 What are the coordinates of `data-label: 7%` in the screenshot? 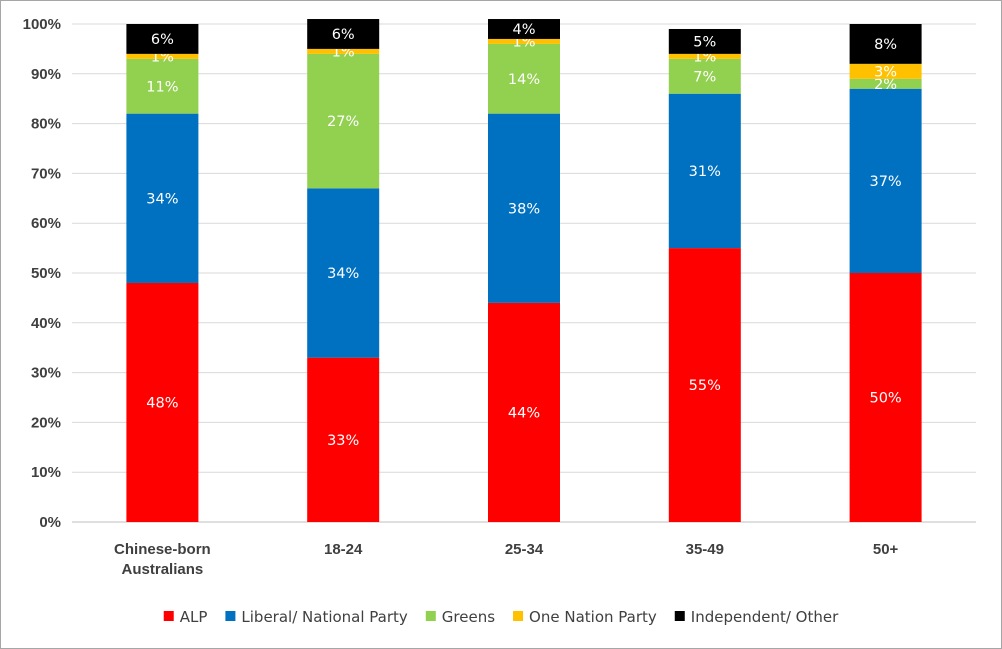 It's located at (704, 77).